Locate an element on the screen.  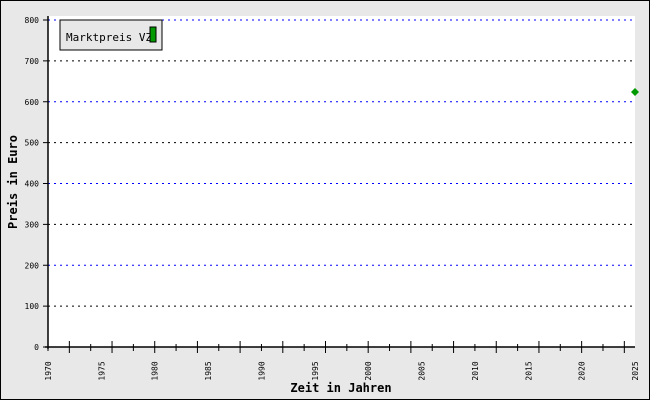
y-tick-label: 300 is located at coordinates (32, 224).